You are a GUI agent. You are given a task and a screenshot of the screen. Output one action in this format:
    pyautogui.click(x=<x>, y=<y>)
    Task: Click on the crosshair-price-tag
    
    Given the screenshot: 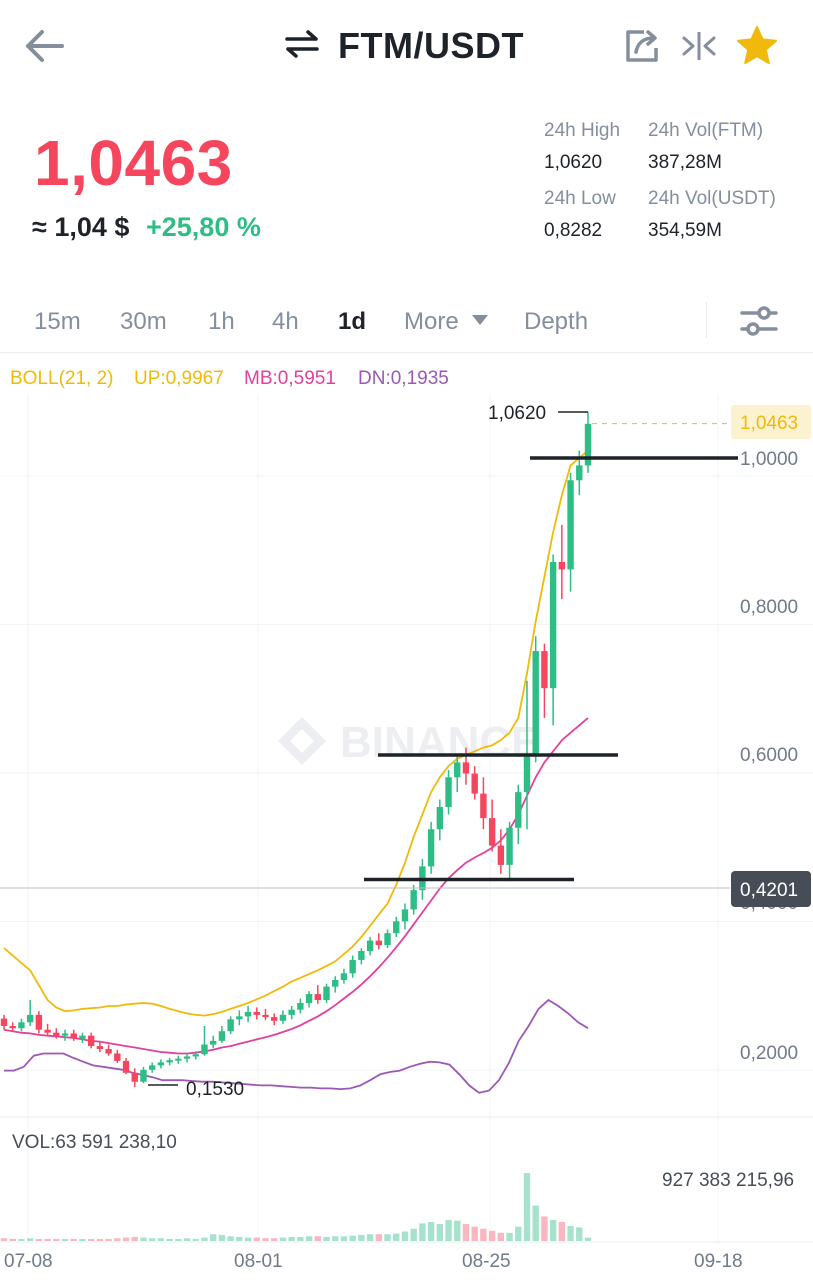 What is the action you would take?
    pyautogui.click(x=771, y=889)
    